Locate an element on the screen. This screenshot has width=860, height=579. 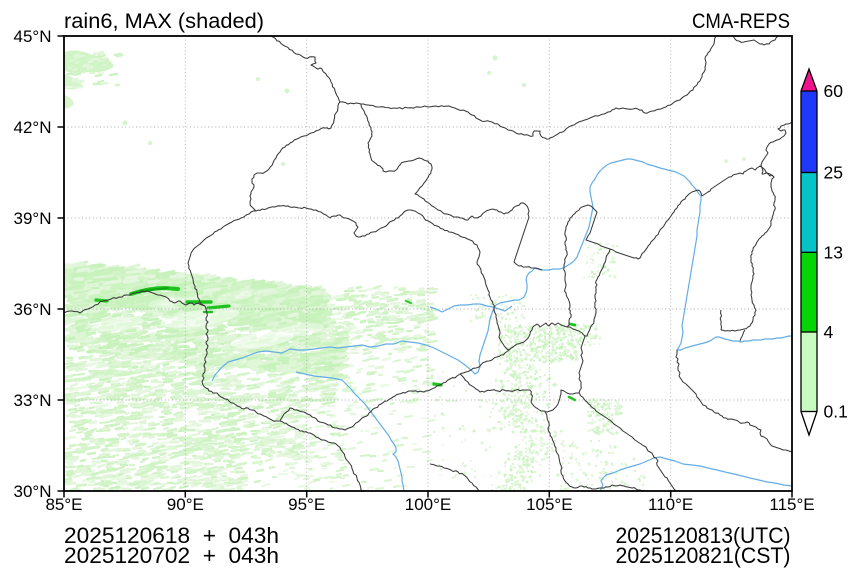
svg-text: 25 is located at coordinates (833, 173).